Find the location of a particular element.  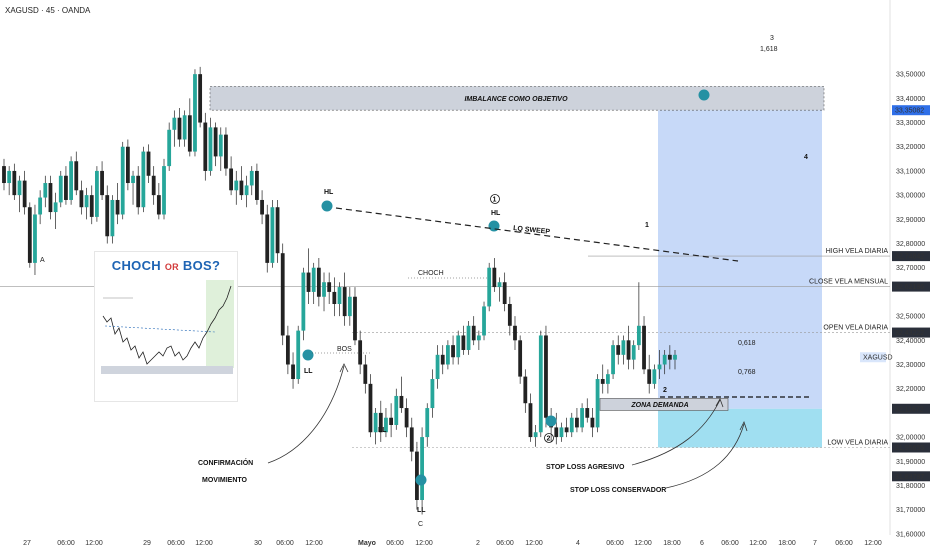

y-tick-label: 31,80000 is located at coordinates (910, 486).